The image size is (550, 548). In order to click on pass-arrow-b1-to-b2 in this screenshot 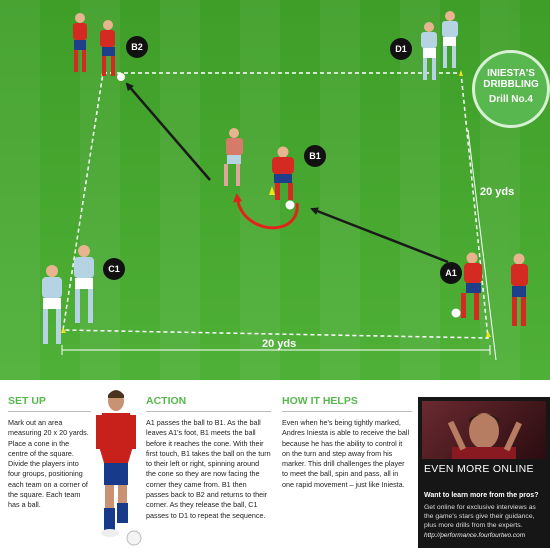, I will do `click(168, 131)`.